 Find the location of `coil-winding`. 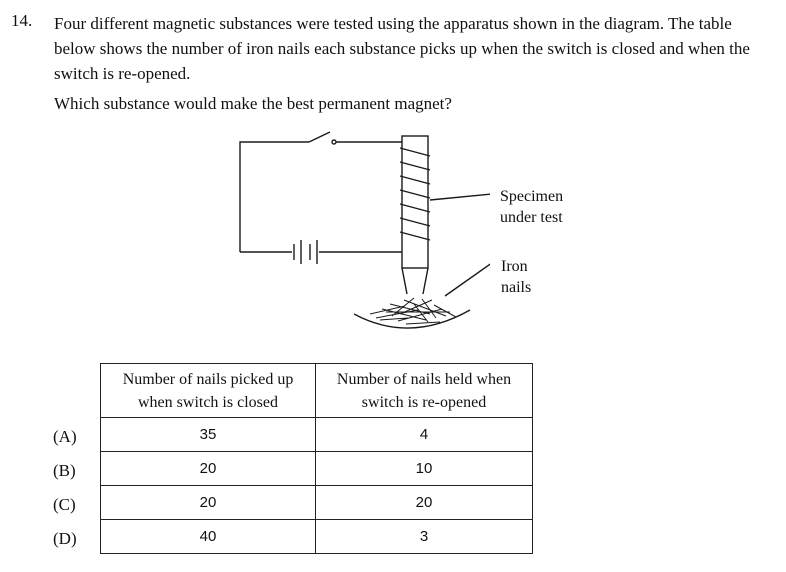

coil-winding is located at coordinates (415, 194).